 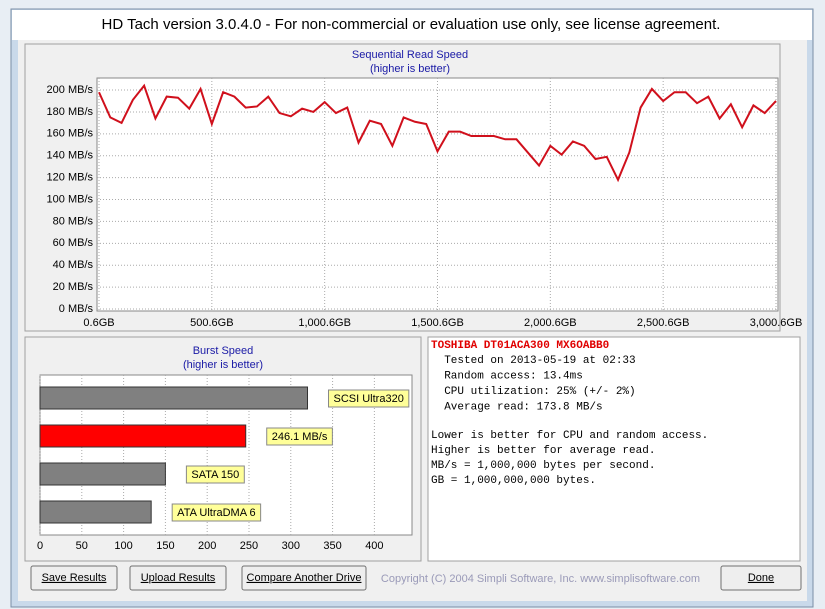 What do you see at coordinates (291, 546) in the screenshot?
I see `x-tick-label: 300` at bounding box center [291, 546].